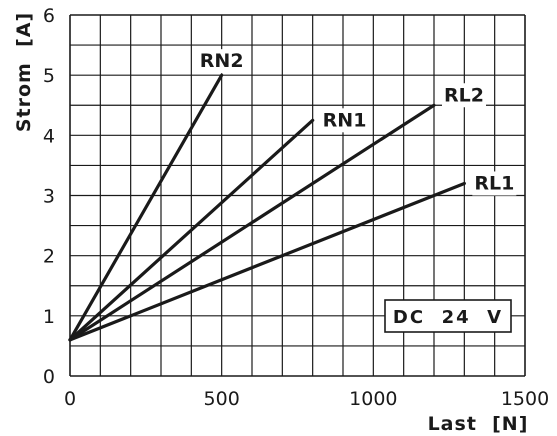  I want to click on annotation-box-group: DC 24 V, so click(448, 316).